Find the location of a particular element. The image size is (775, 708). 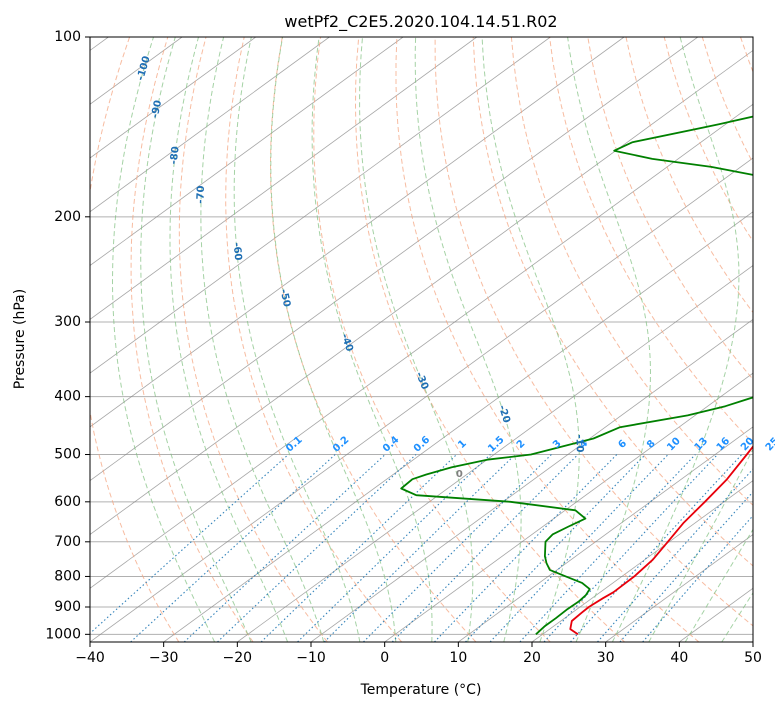

y-axis-label: Pressure (hPa) is located at coordinates (20, 339).